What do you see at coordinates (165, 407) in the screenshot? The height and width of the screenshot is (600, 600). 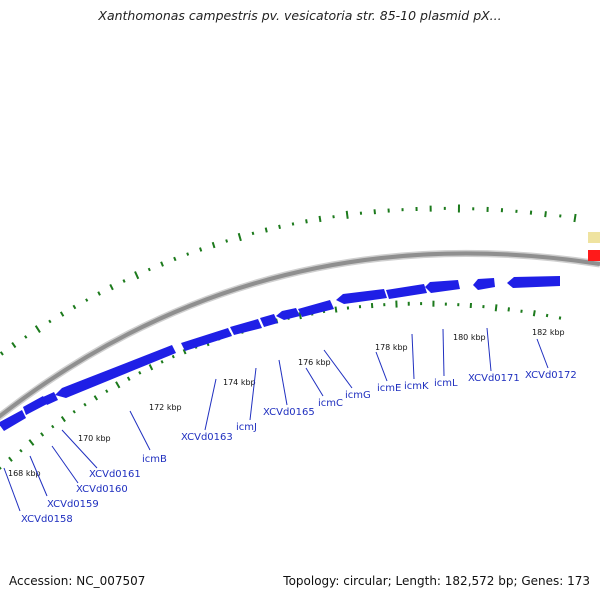 I see `kbp-label: 172 kbp` at bounding box center [165, 407].